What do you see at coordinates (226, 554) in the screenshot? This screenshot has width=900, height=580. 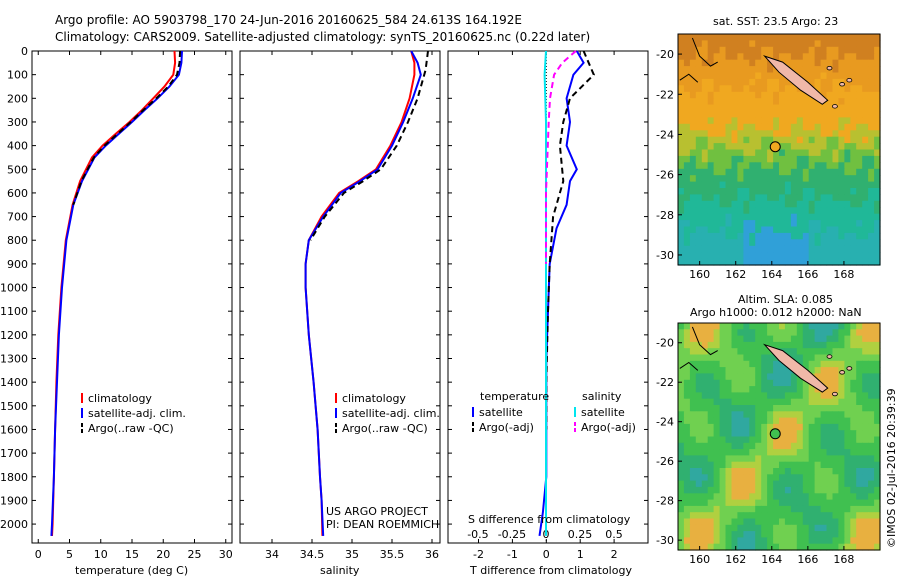 I see `x-tick-label: 30` at bounding box center [226, 554].